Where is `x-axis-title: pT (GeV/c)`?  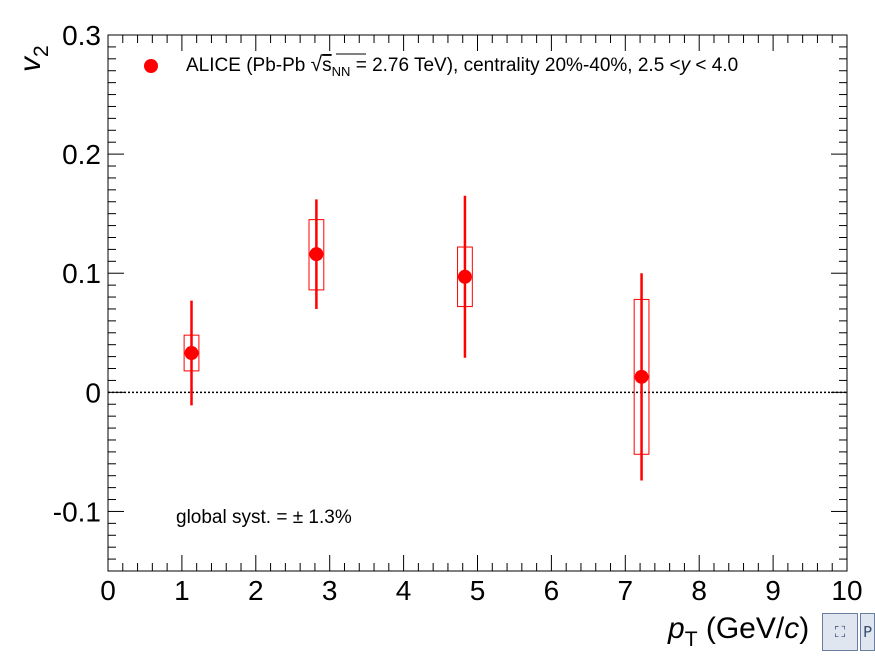 x-axis-title: pT (GeV/c) is located at coordinates (738, 631).